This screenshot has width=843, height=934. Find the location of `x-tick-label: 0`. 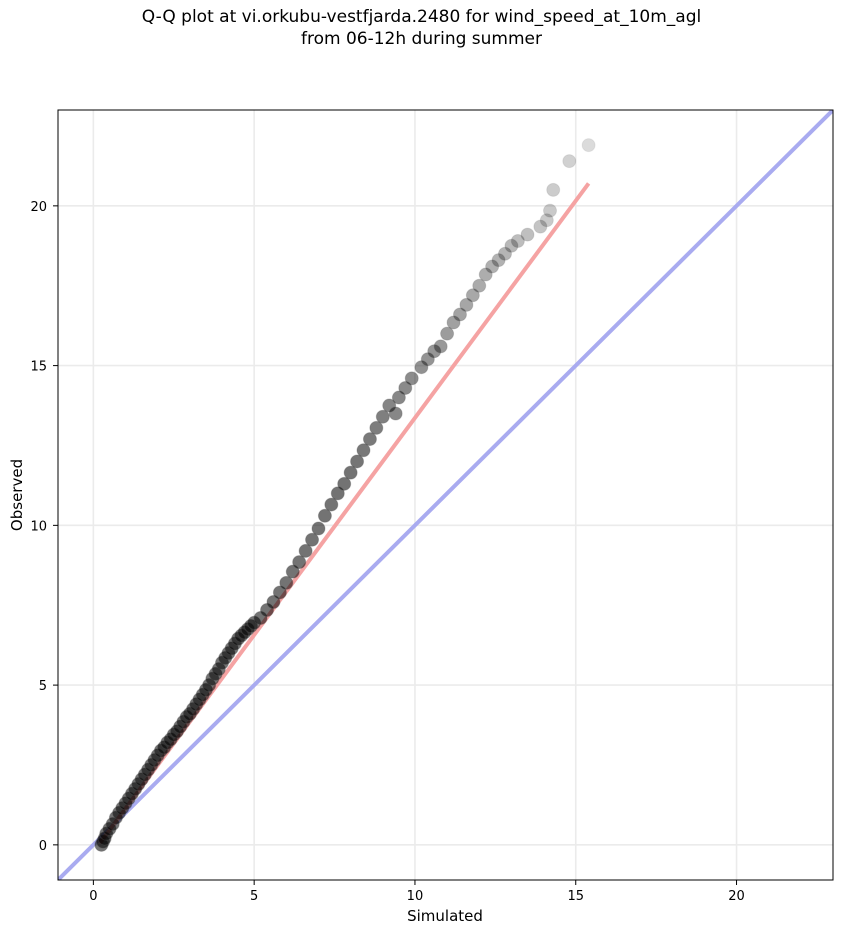

x-tick-label: 0 is located at coordinates (93, 896).